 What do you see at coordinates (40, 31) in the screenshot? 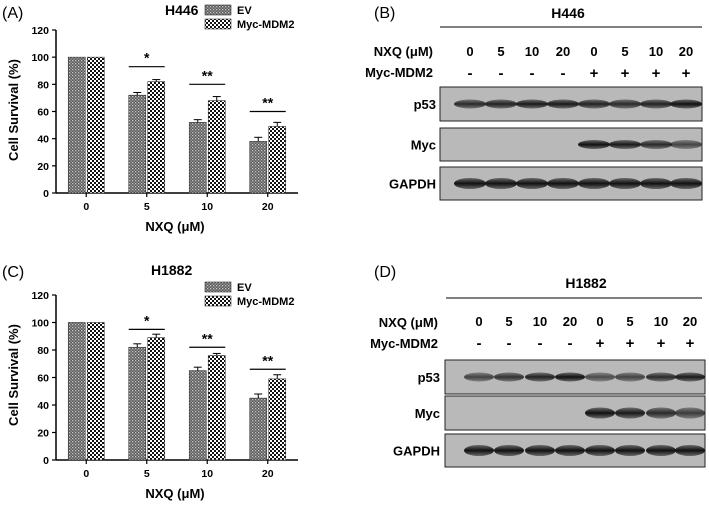
I see `y-tick-label: 120` at bounding box center [40, 31].